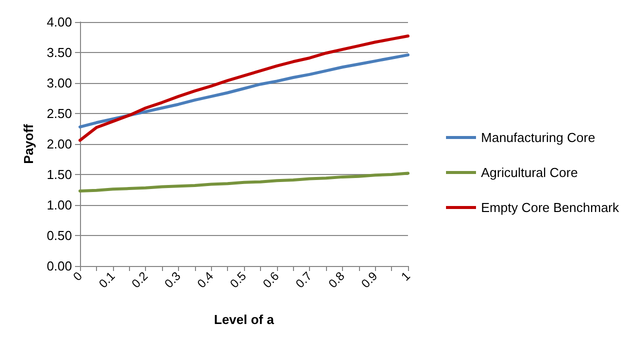 The height and width of the screenshot is (345, 640). I want to click on x-tick-label: 0.6, so click(271, 279).